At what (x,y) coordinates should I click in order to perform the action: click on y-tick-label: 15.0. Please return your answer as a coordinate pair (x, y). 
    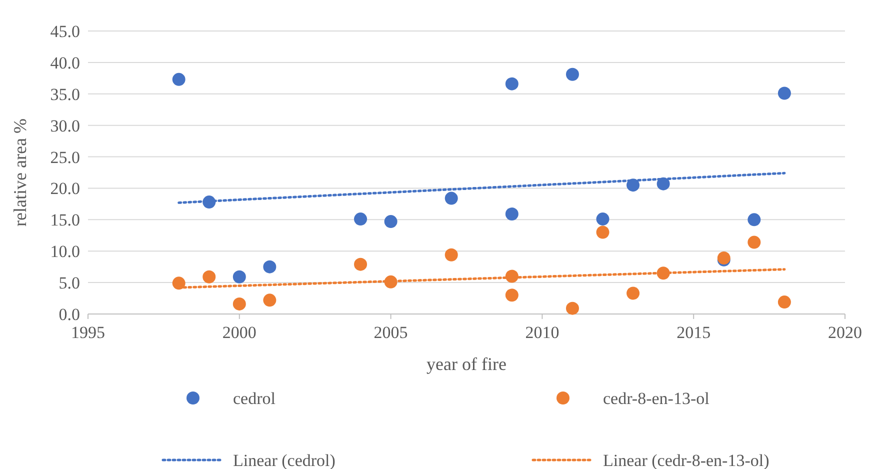
    Looking at the image, I should click on (65, 220).